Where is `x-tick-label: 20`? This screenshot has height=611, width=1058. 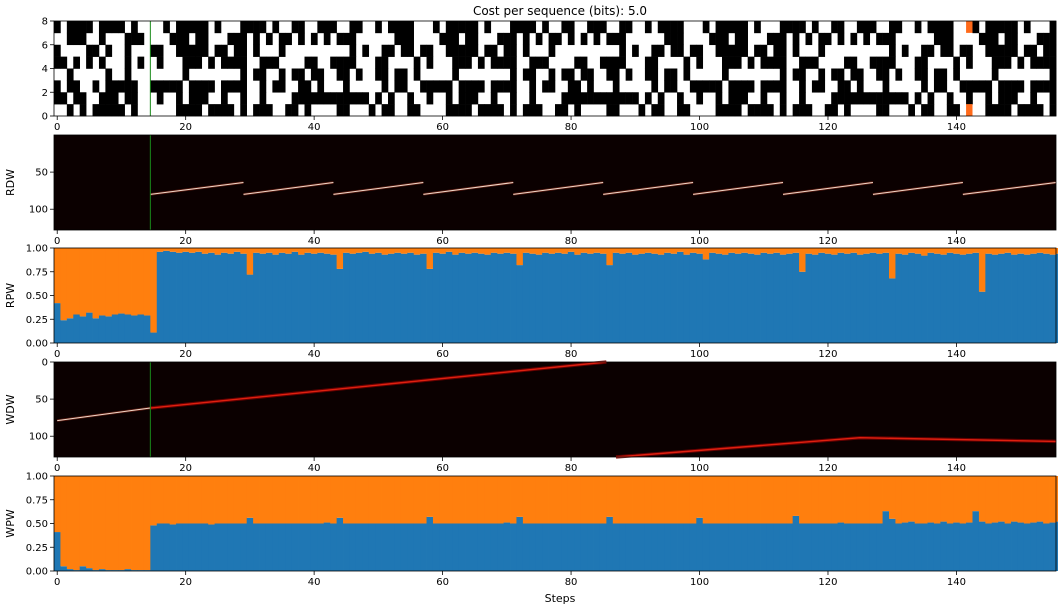 x-tick-label: 20 is located at coordinates (185, 468).